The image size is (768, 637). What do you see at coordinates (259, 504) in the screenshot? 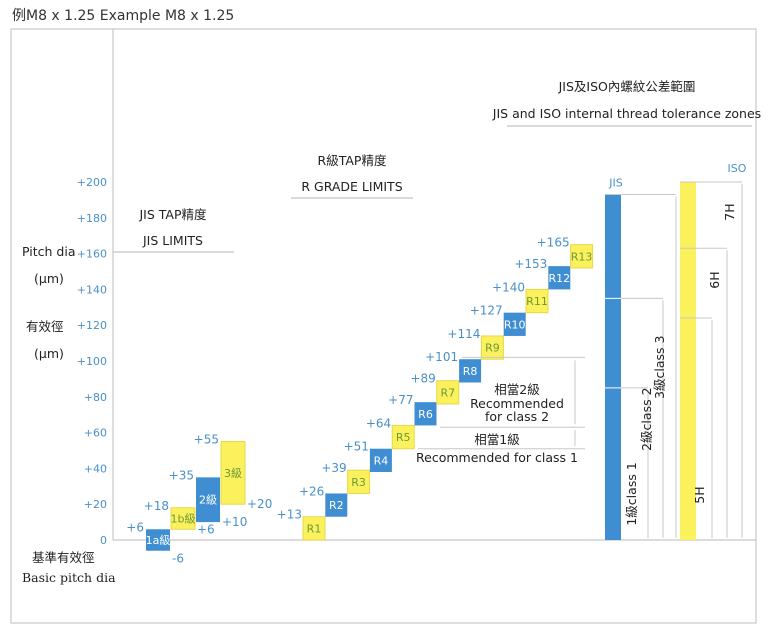
I see `jis-tap-low-label: +20` at bounding box center [259, 504].